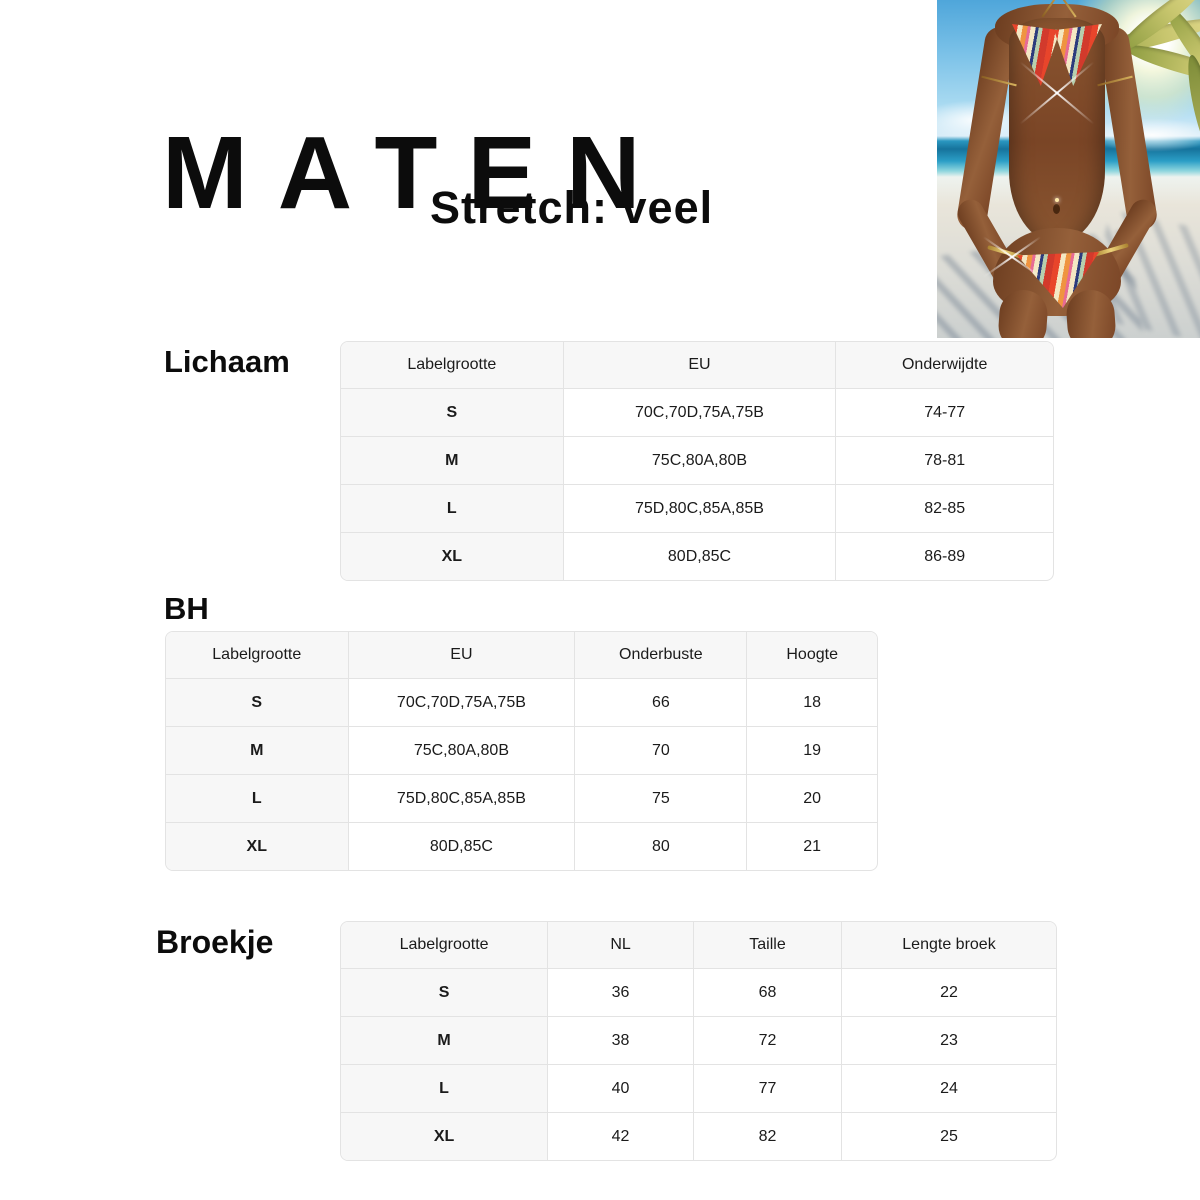  Describe the element at coordinates (767, 1040) in the screenshot. I see `size-value-cell: 72` at that location.